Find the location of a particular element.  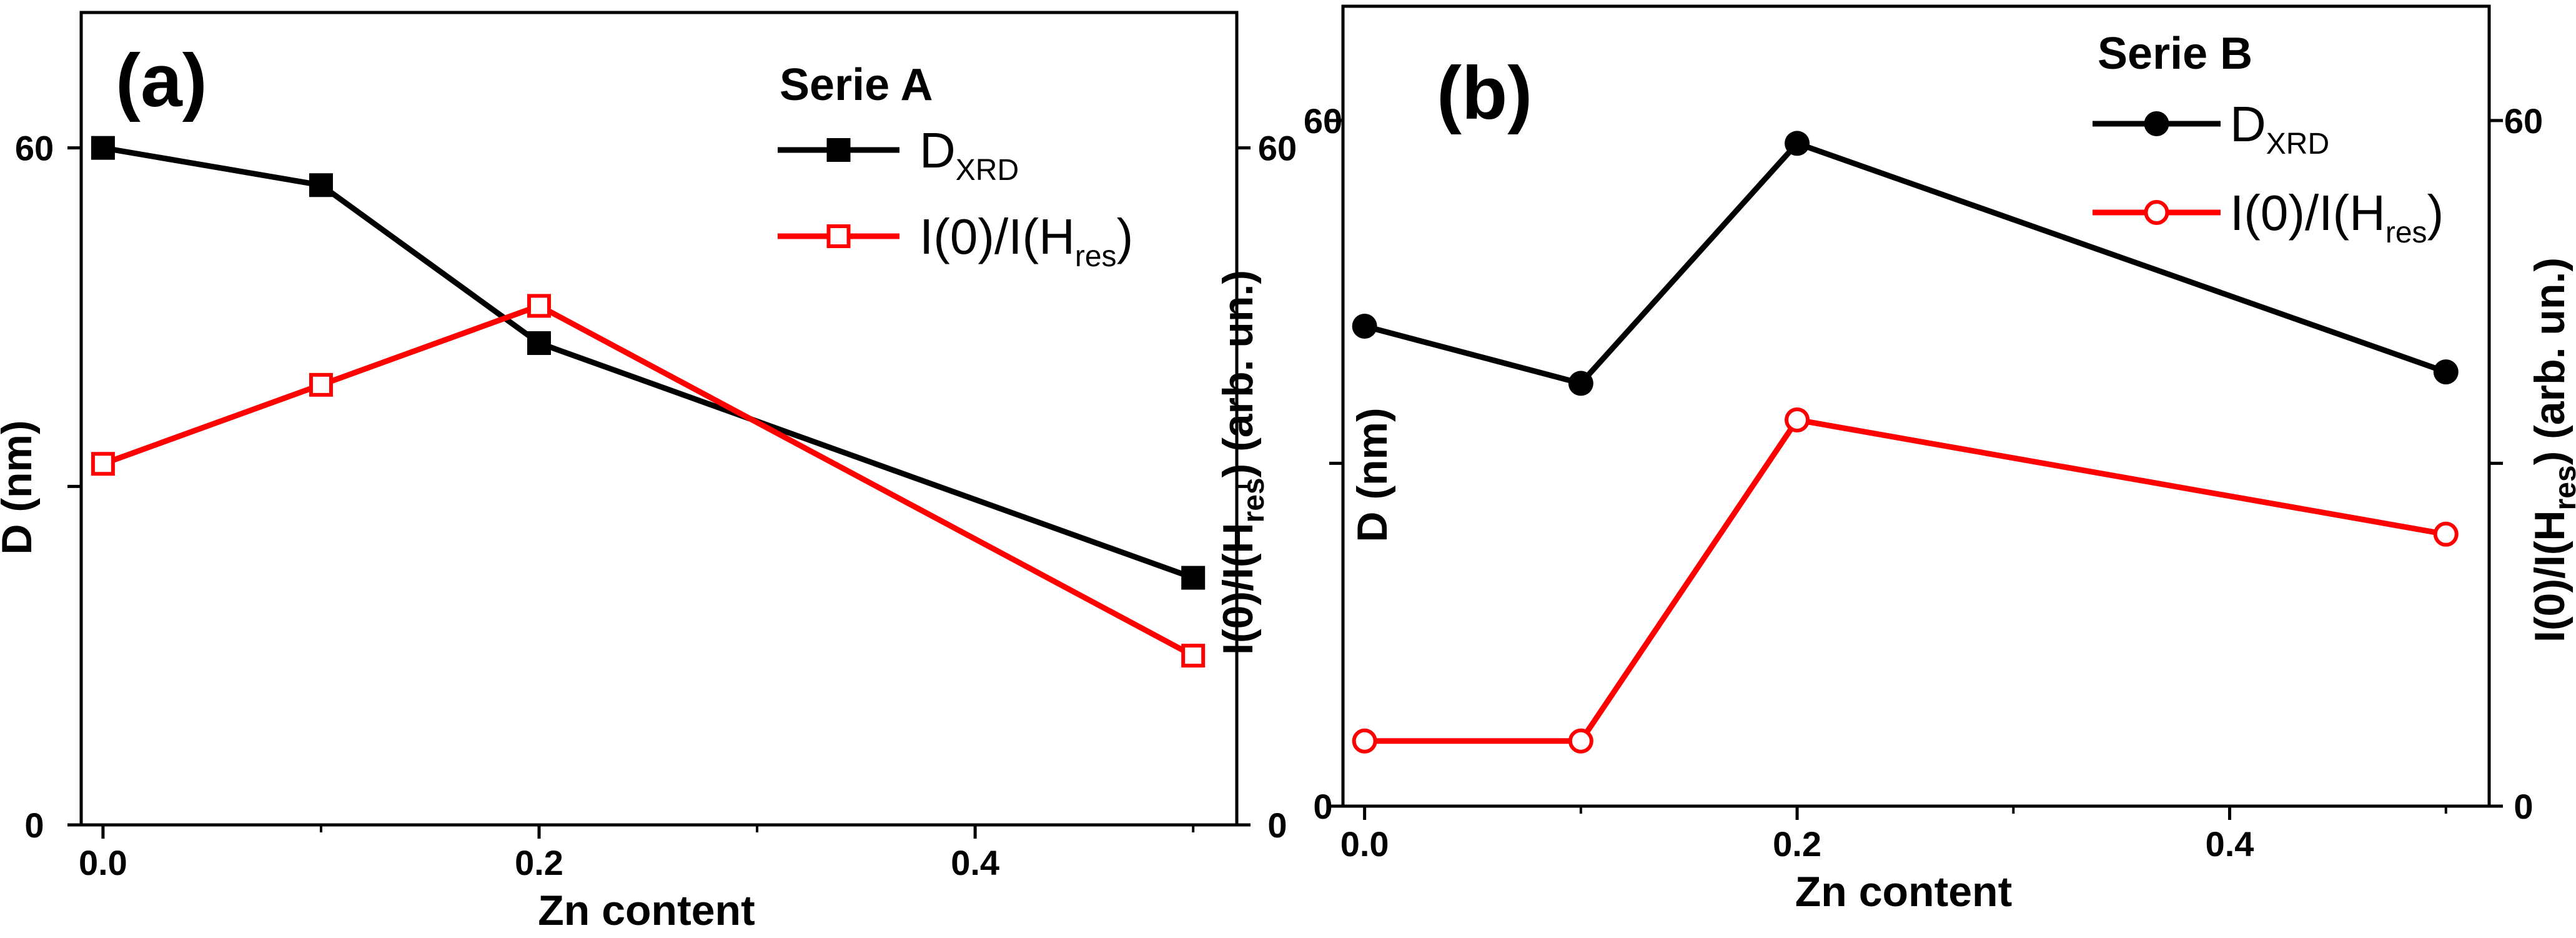

panel-label: (a) is located at coordinates (161, 80).